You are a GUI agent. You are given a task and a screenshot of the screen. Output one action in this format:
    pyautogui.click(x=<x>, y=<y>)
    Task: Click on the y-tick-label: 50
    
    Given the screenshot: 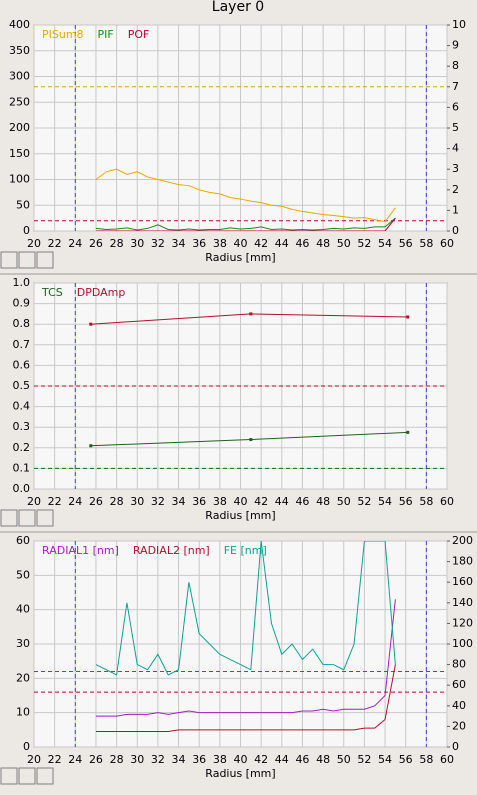 What is the action you would take?
    pyautogui.click(x=23, y=574)
    